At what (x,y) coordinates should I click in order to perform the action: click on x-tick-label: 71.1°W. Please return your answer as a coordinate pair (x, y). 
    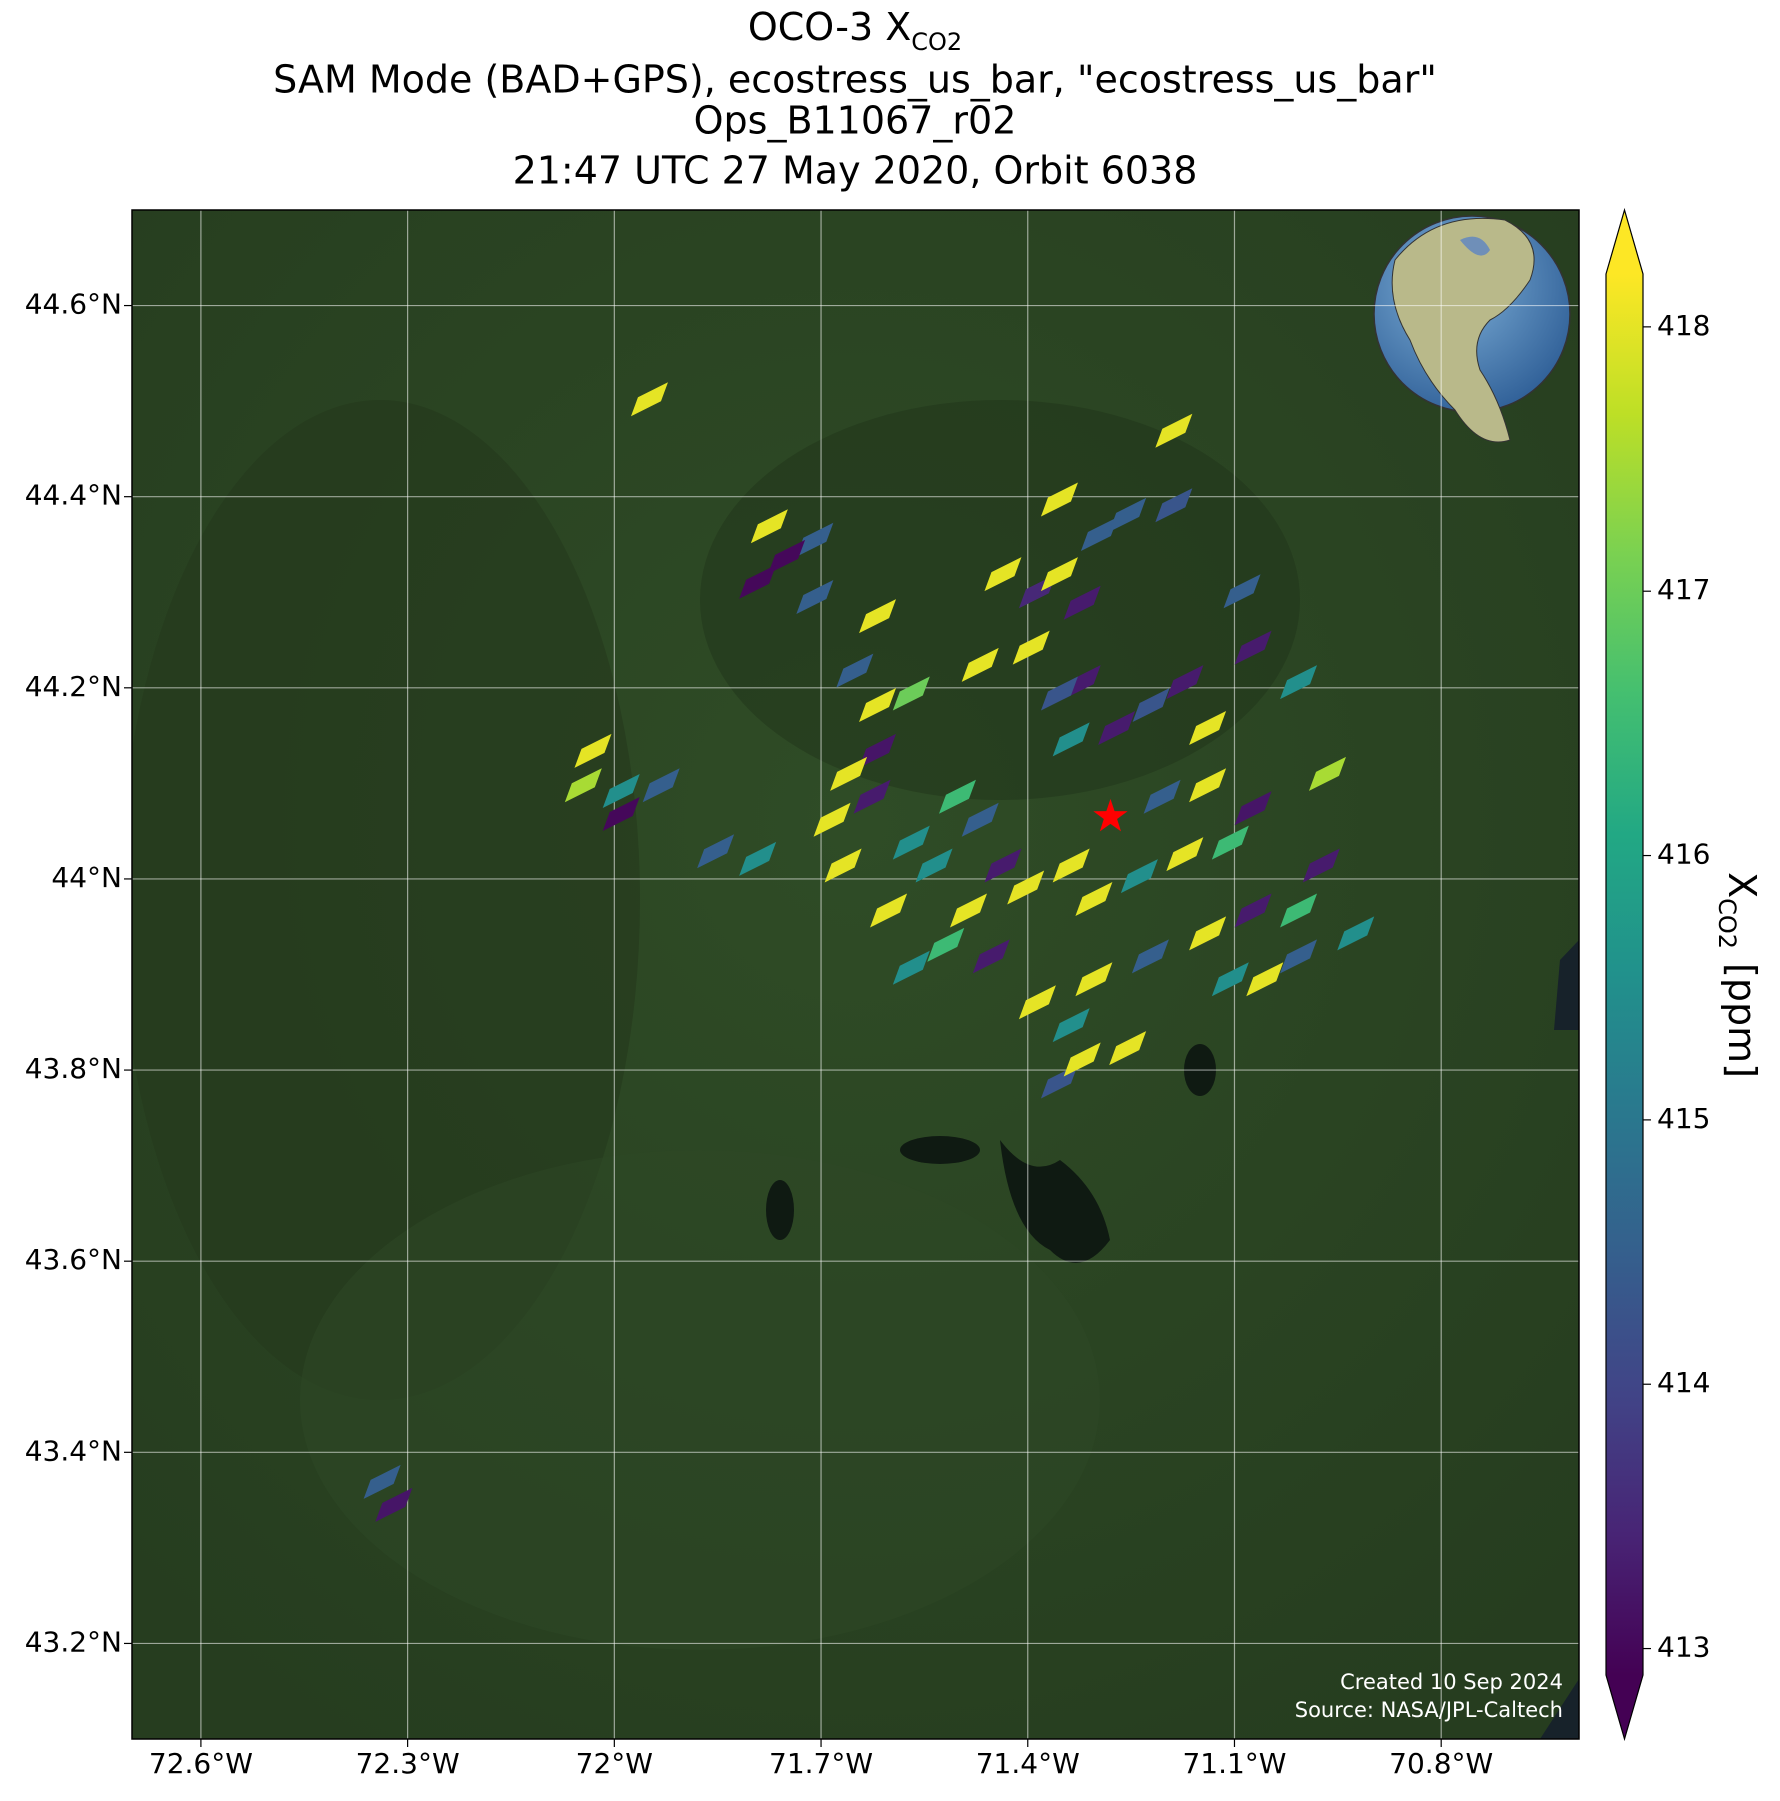
    Looking at the image, I should click on (1234, 1763).